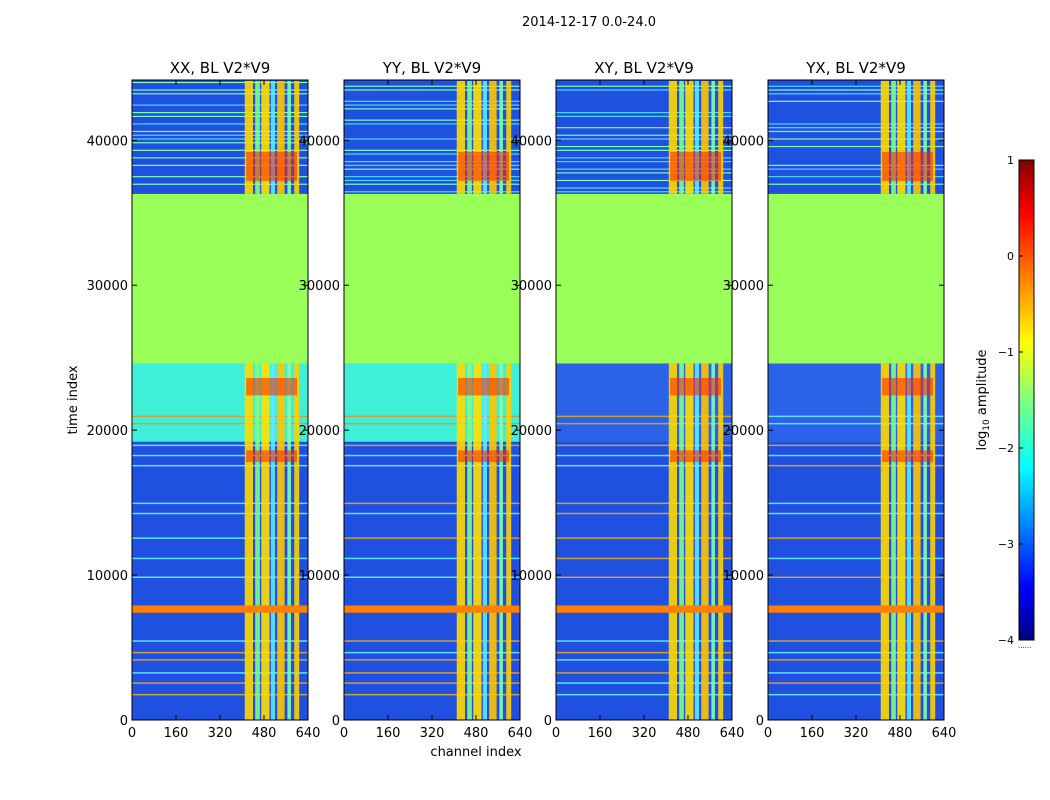  Describe the element at coordinates (987, 425) in the screenshot. I see `colorbar-label-sub: 10` at that location.